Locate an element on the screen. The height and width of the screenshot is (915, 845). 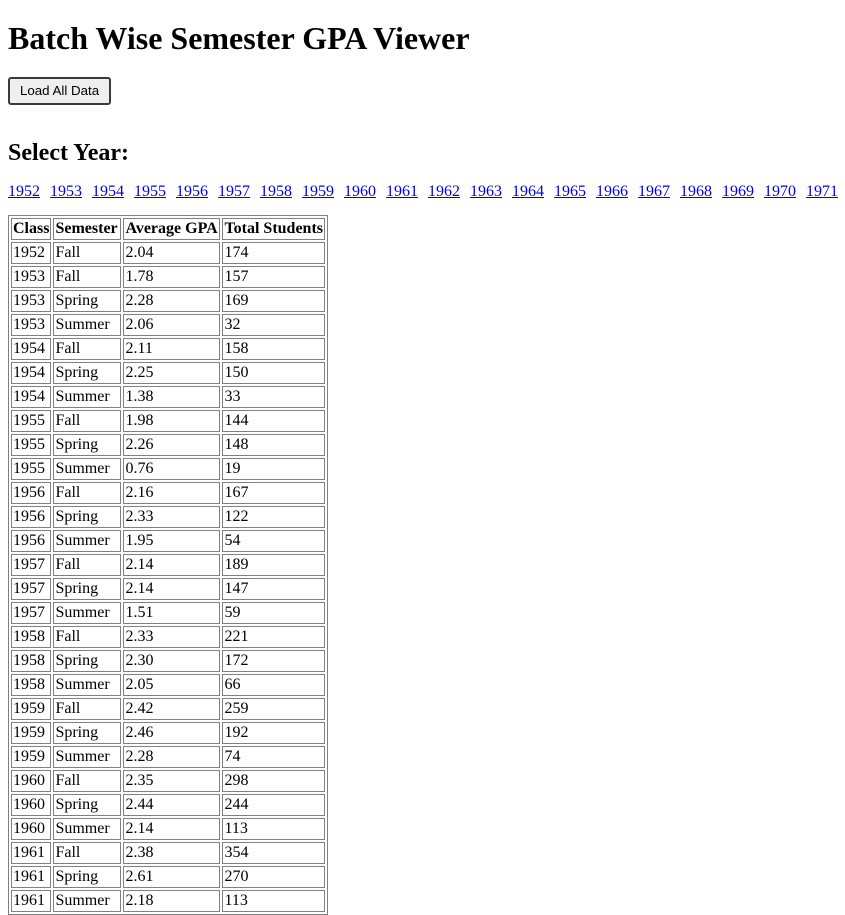
year-link-1965: 1965 is located at coordinates (570, 191).